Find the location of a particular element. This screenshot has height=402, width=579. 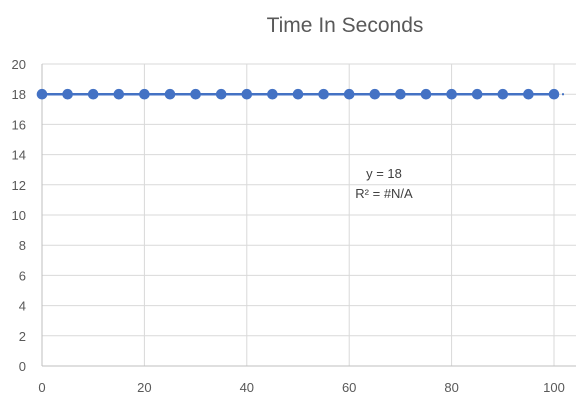

y-tick-labels: 0 2 4 6 8 10 12 14 16 18 20 is located at coordinates (19, 215).